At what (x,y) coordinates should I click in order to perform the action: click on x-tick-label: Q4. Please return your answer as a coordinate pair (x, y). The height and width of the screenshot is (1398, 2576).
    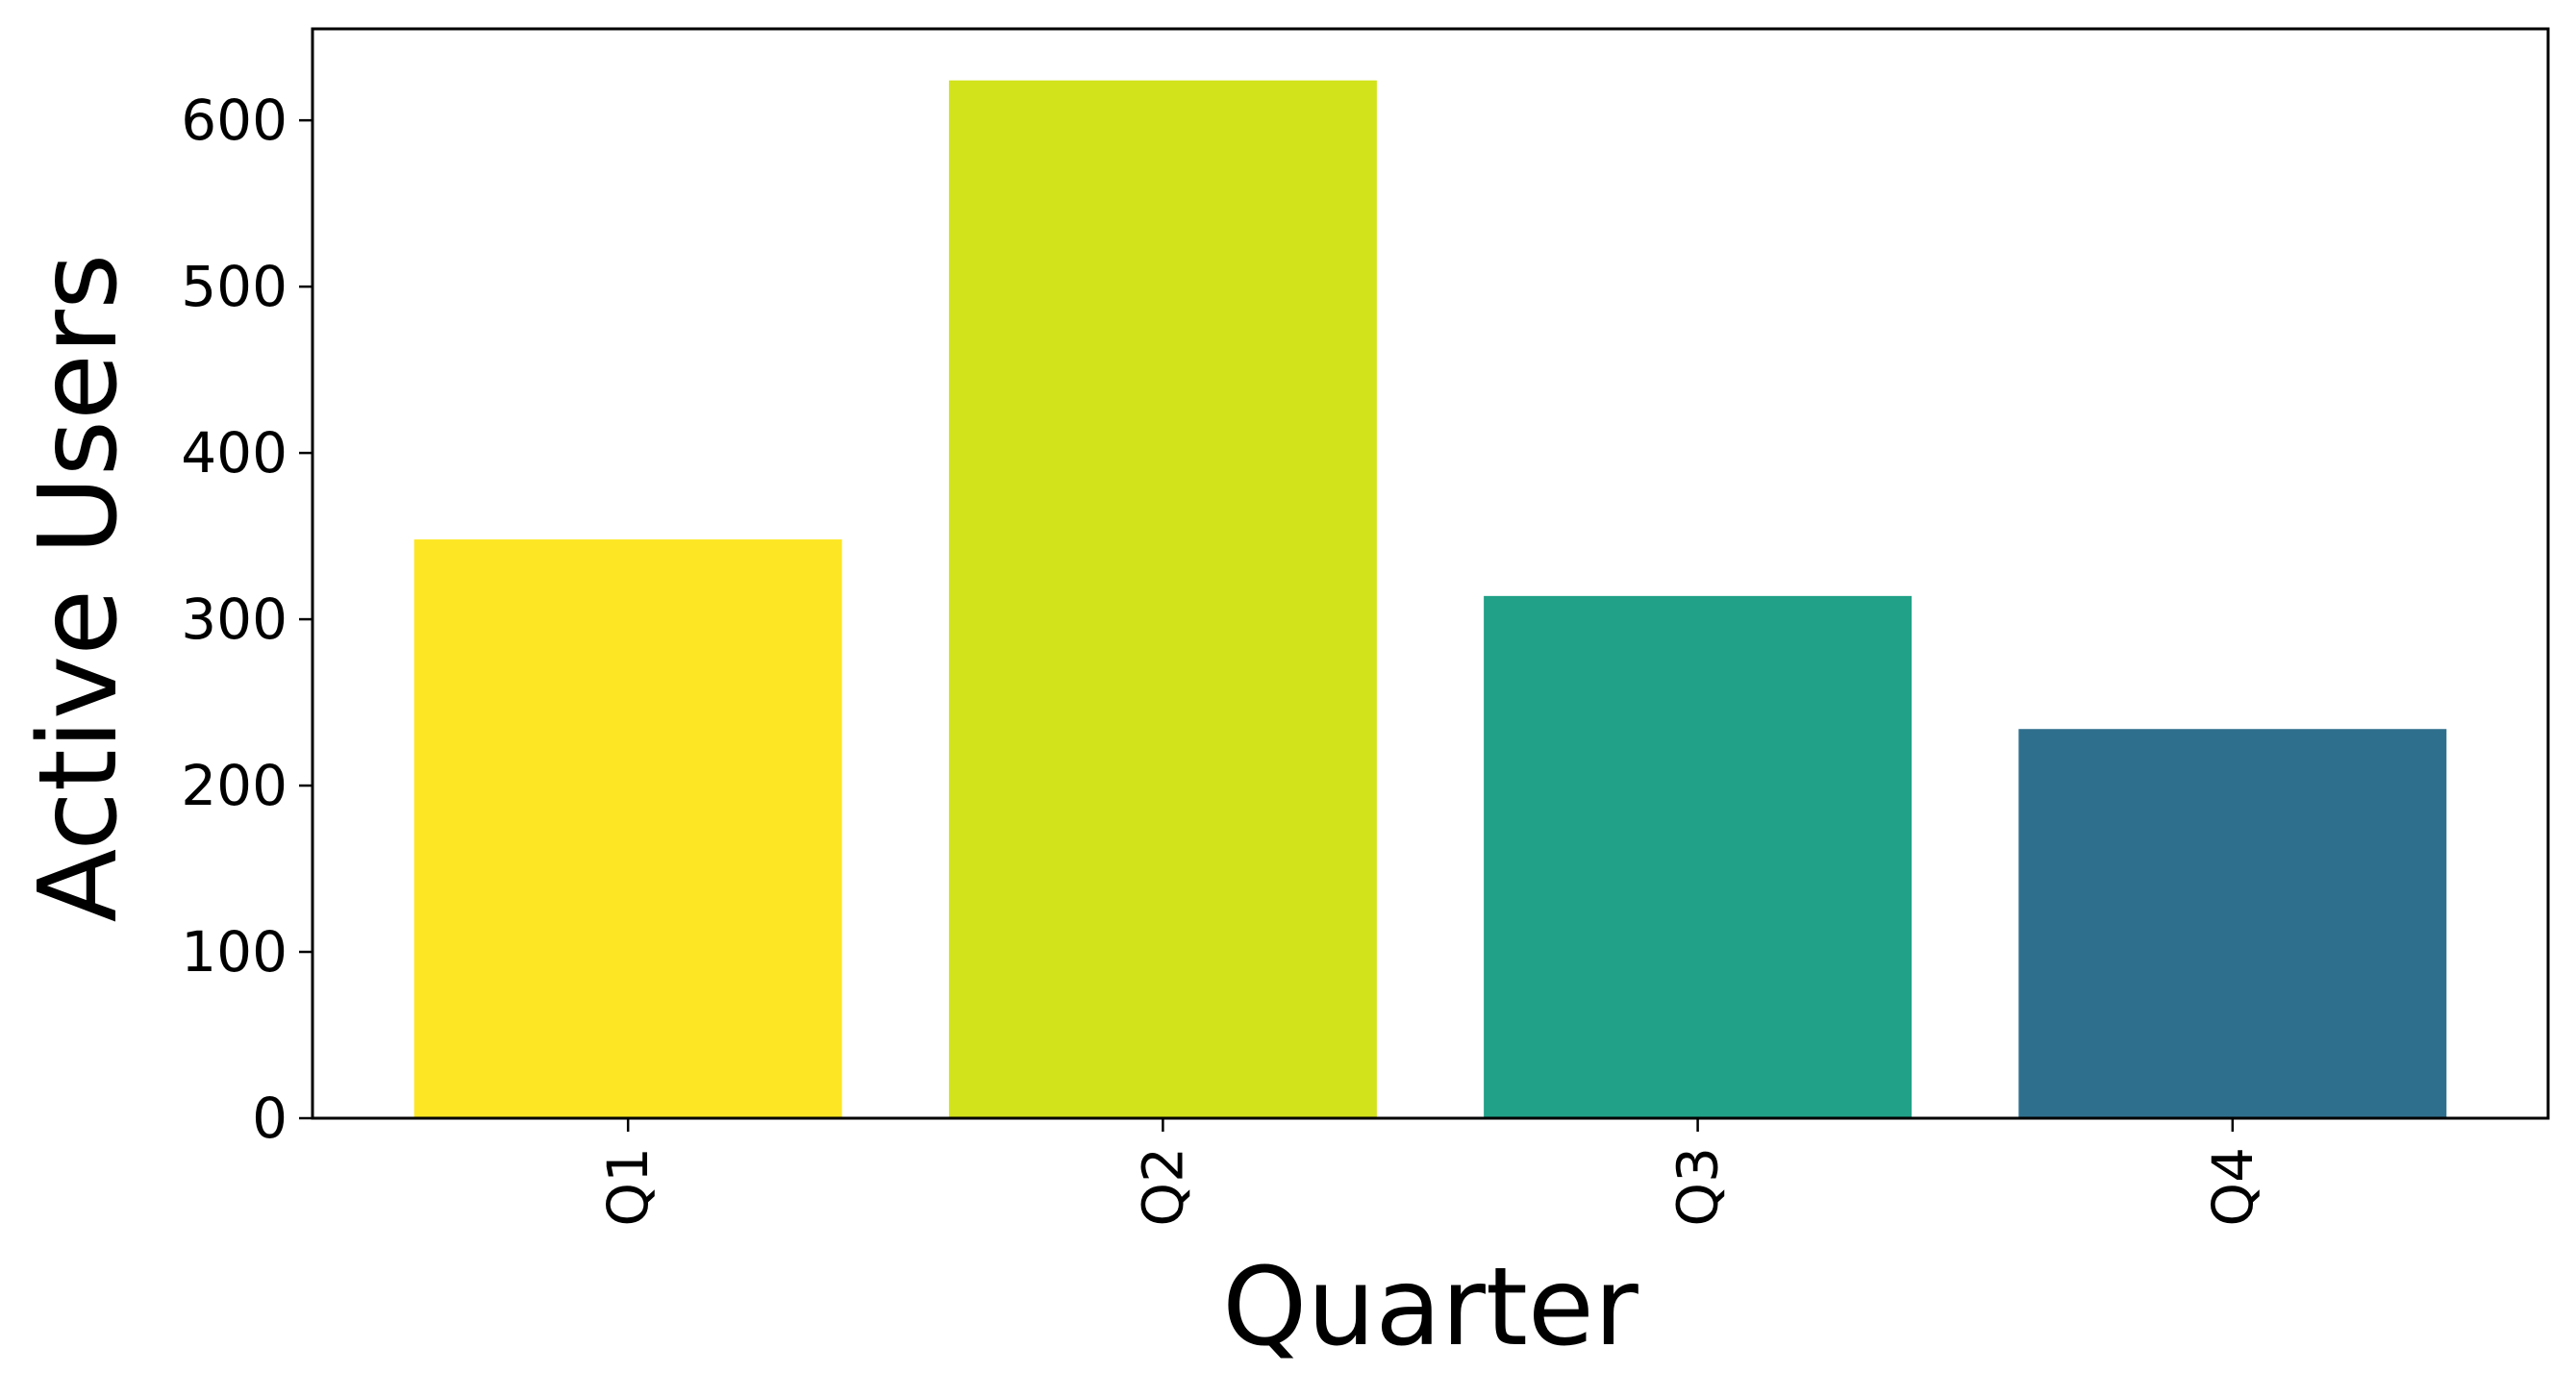
    Looking at the image, I should click on (2232, 1187).